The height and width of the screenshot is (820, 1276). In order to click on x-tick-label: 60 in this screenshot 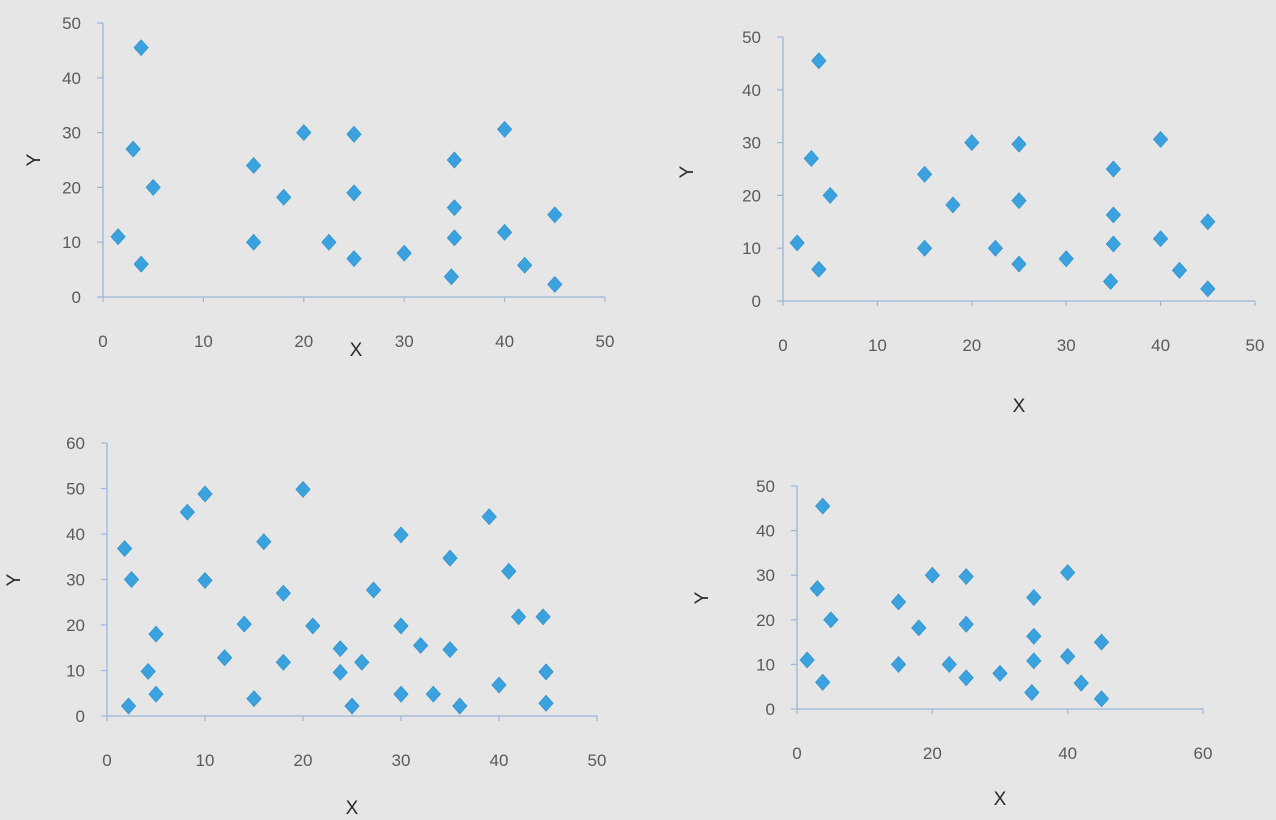, I will do `click(1203, 753)`.